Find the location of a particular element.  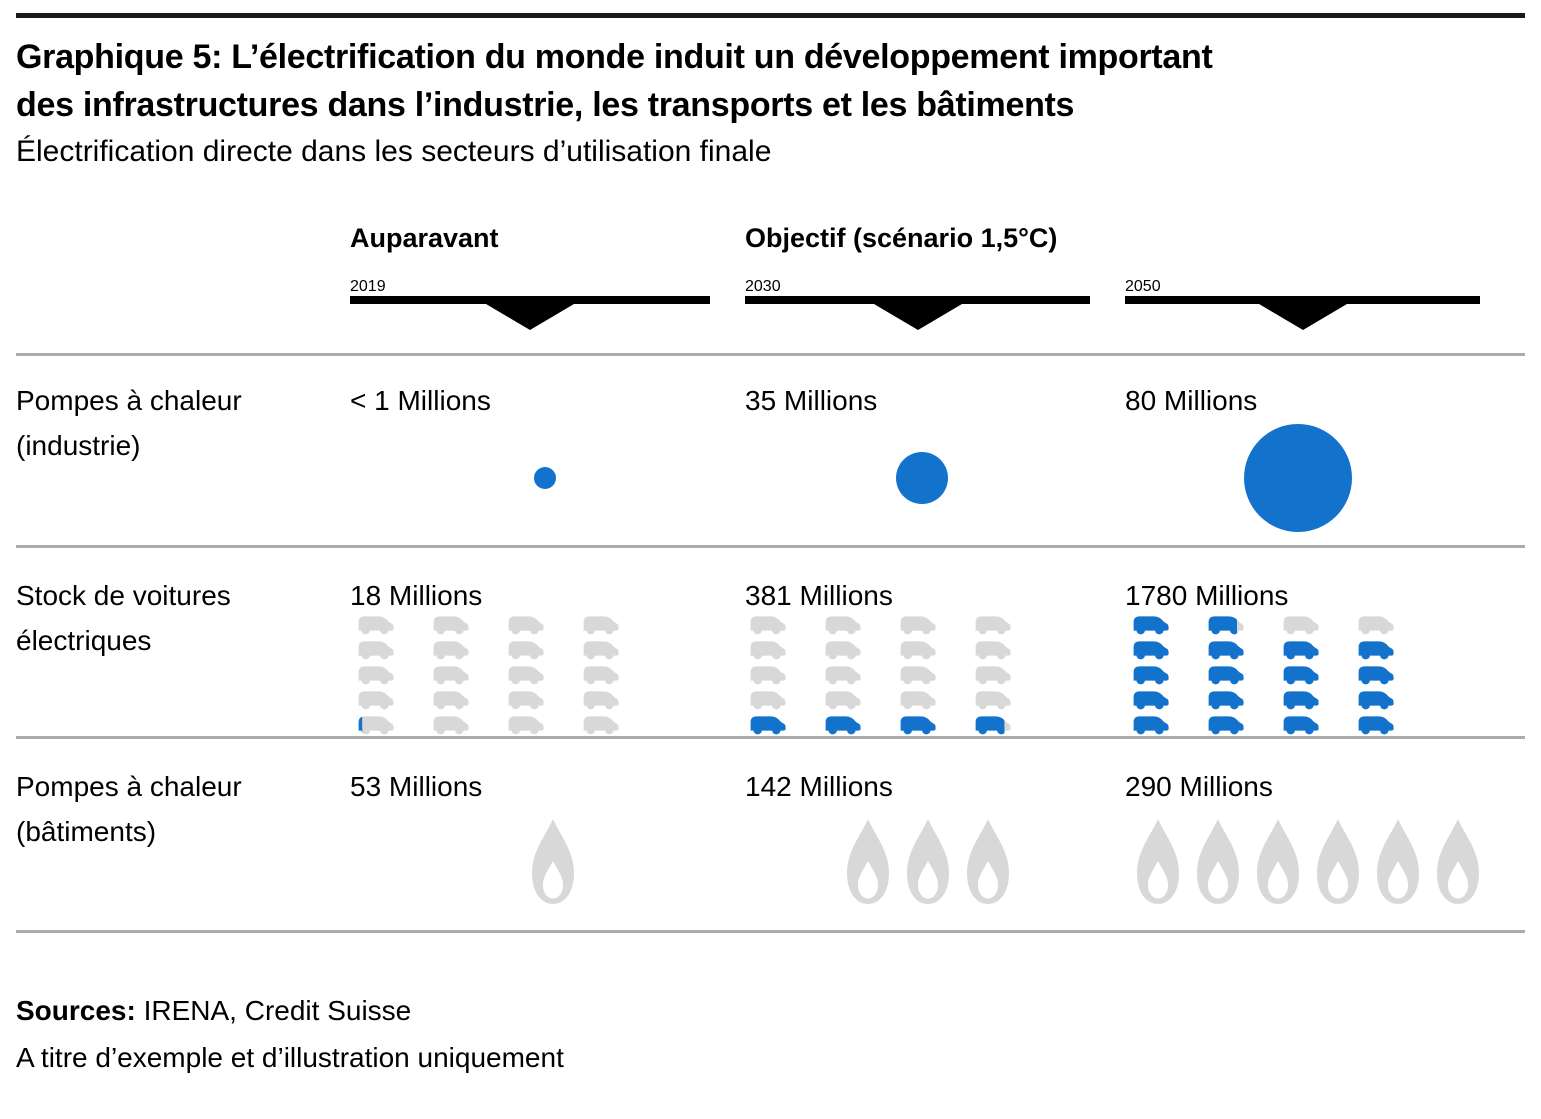

timeline-axis-2019 is located at coordinates (530, 300).